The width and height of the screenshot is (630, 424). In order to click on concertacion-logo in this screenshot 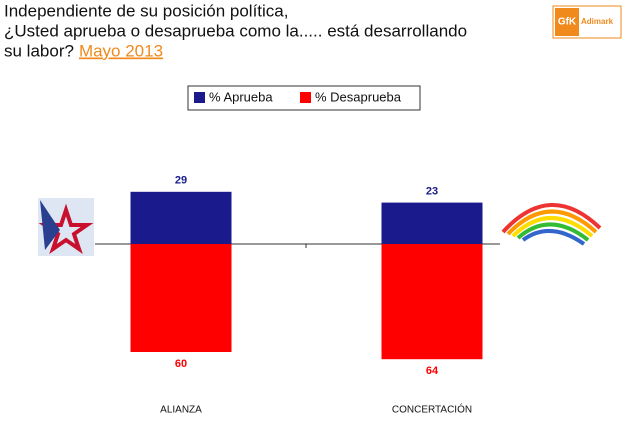, I will do `click(551, 224)`.